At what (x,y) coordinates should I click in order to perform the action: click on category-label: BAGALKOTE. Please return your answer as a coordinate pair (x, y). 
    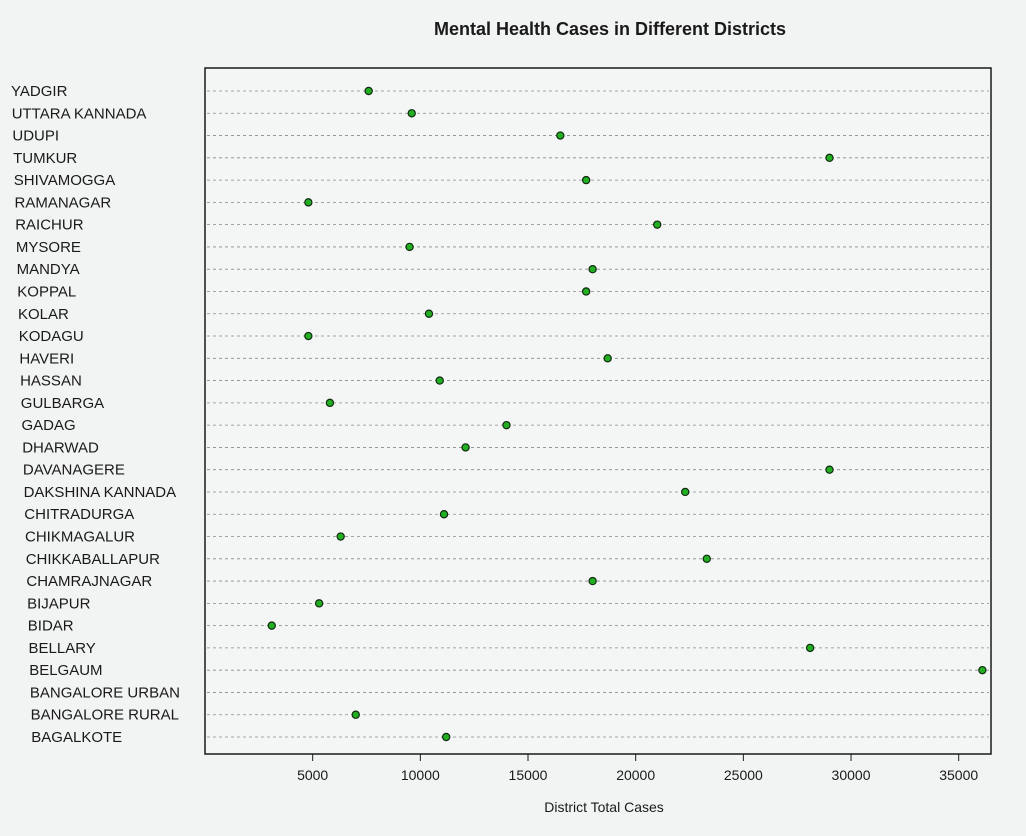
    Looking at the image, I should click on (76, 737).